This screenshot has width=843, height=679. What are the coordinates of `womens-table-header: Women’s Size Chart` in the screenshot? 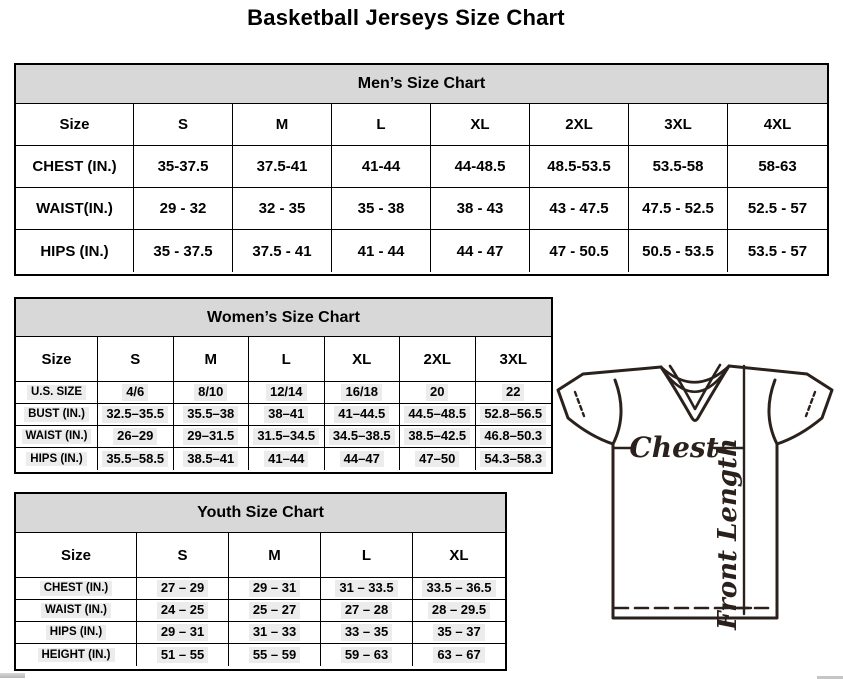 It's located at (283, 318).